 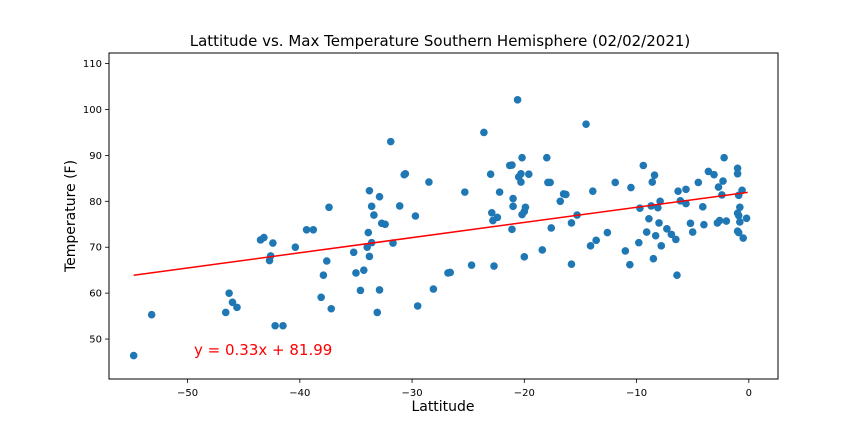 What do you see at coordinates (95, 202) in the screenshot?
I see `y-tick-label: 80` at bounding box center [95, 202].